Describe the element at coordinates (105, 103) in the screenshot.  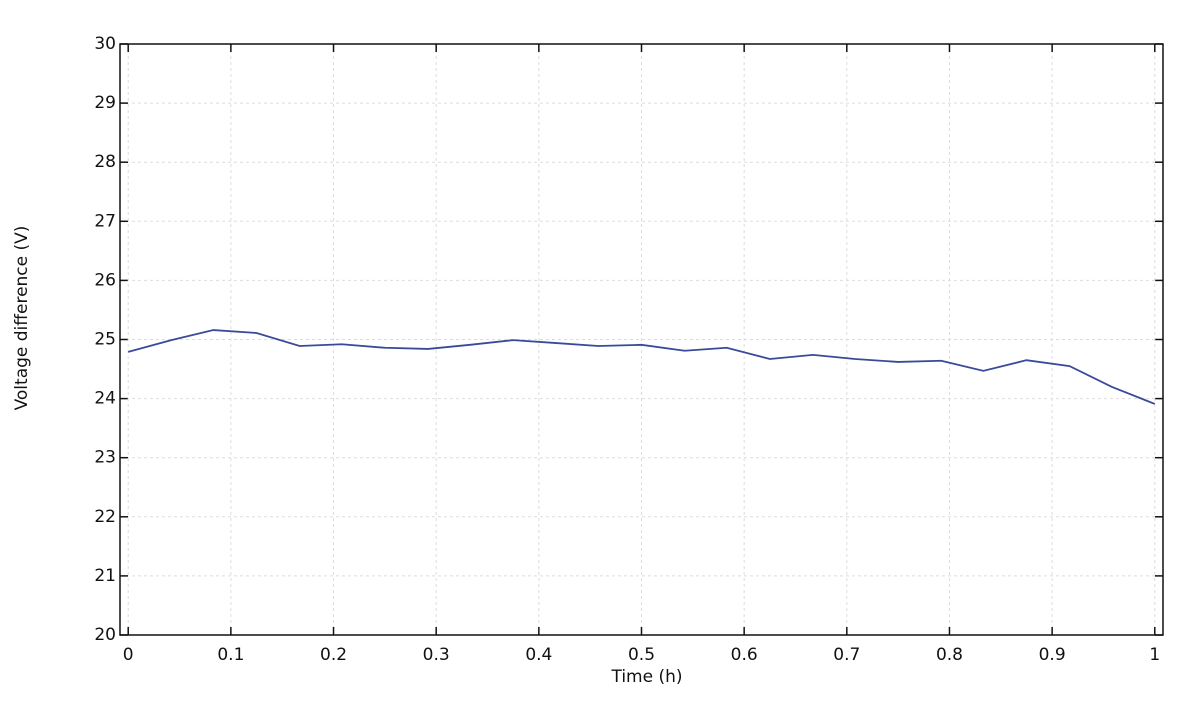
I see `y-tick-label: 29` at that location.